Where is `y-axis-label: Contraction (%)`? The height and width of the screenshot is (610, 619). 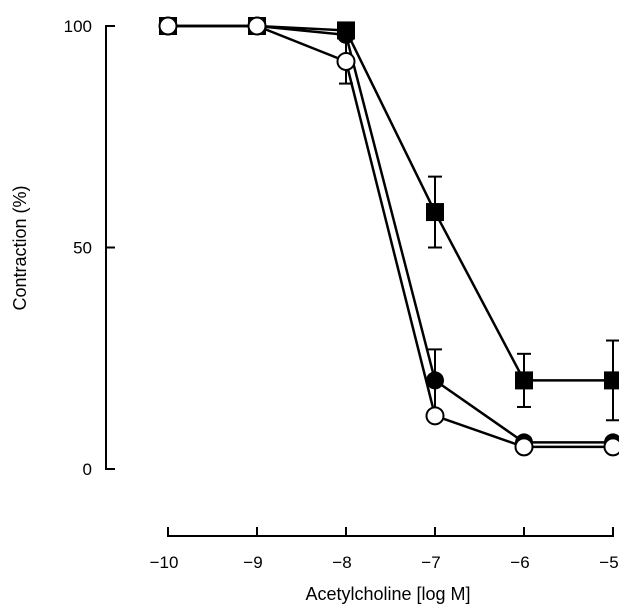
y-axis-label: Contraction (%) is located at coordinates (20, 247).